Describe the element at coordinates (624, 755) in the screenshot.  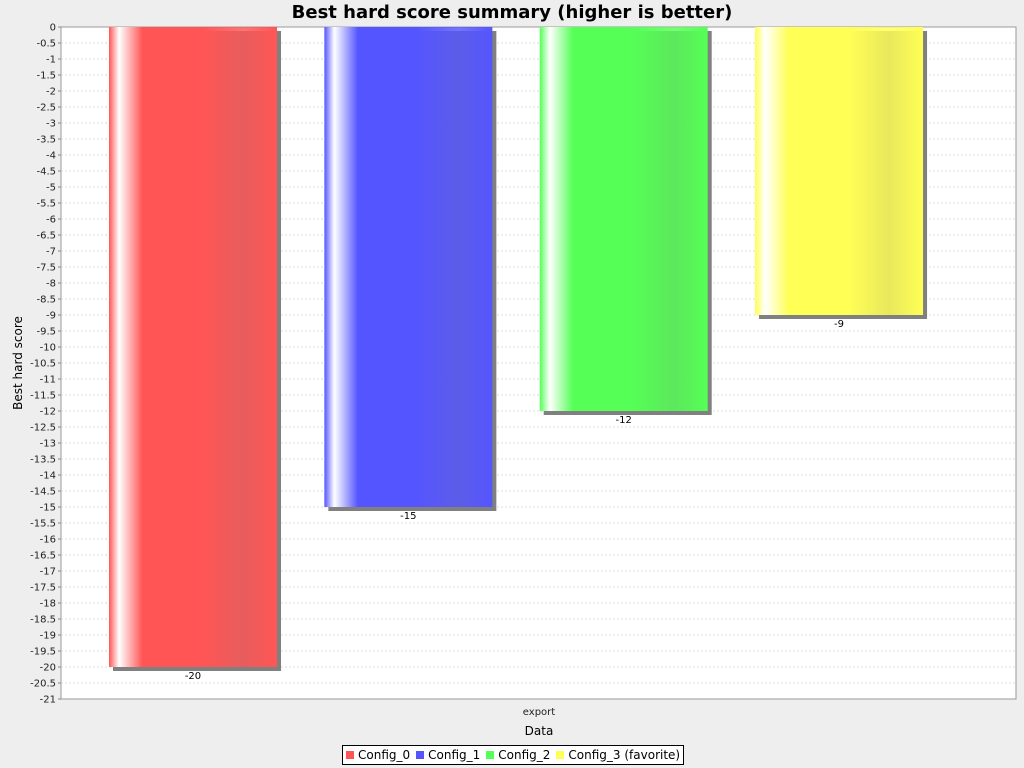
I see `legend-label-config-3: Config_3 (favorite)` at that location.